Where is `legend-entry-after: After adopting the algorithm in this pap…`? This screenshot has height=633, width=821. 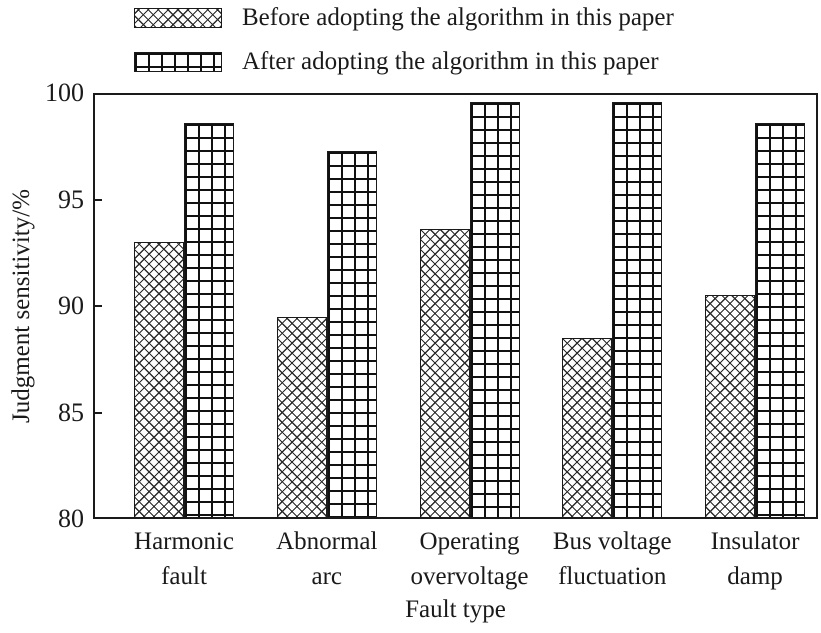 legend-entry-after: After adopting the algorithm in this pap… is located at coordinates (396, 61).